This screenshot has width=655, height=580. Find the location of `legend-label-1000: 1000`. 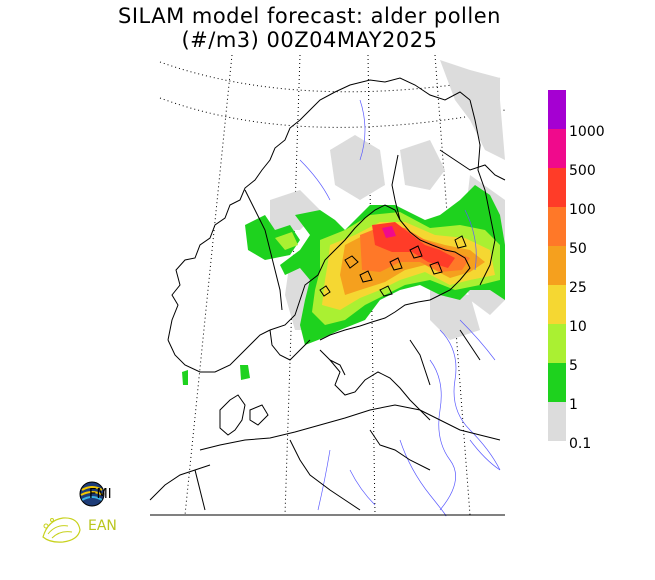

legend-label-1000: 1000 is located at coordinates (587, 132).